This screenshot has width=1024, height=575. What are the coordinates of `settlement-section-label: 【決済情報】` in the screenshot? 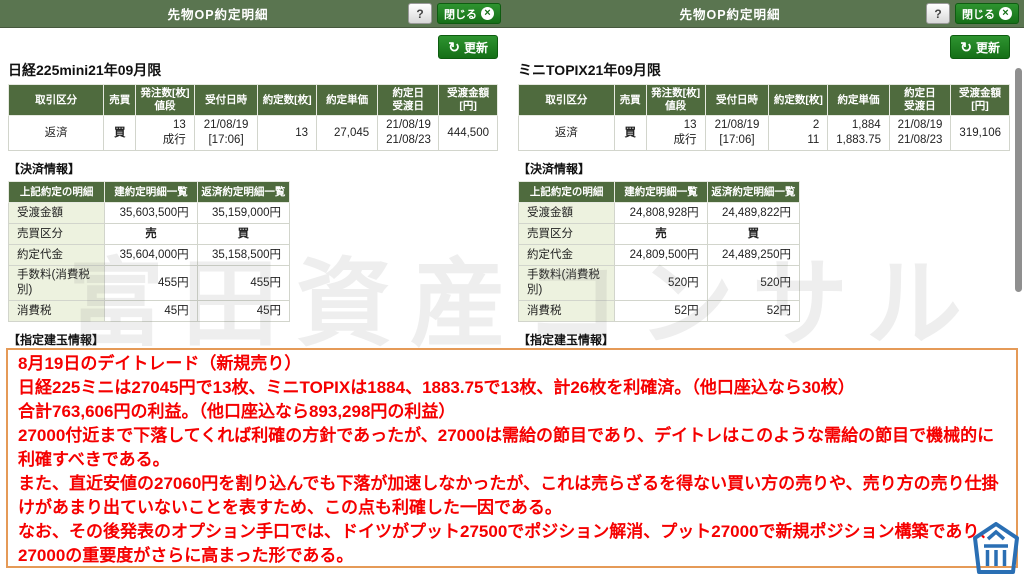 It's located at (44, 169).